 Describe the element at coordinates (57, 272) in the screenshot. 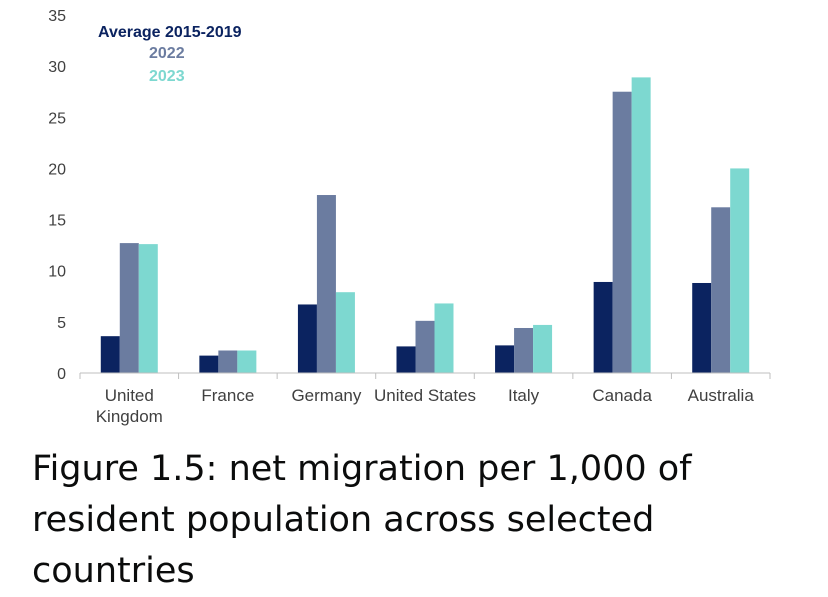

I see `y-tick-label: 10` at that location.